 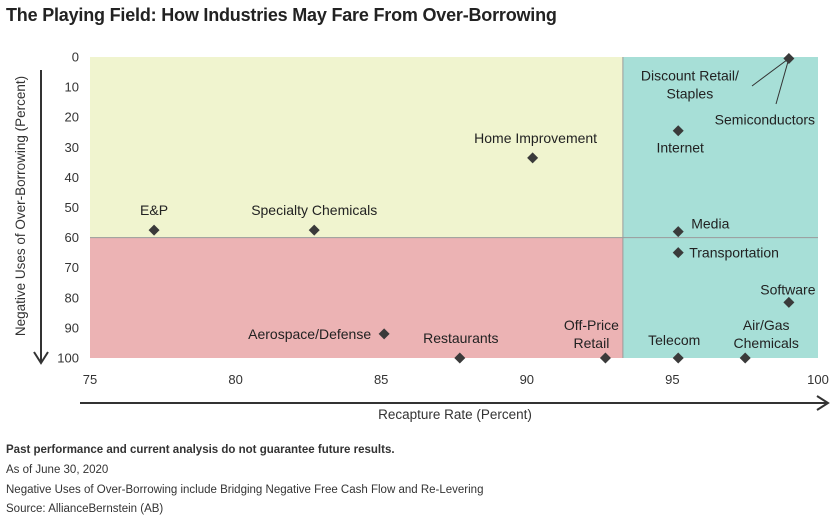 I want to click on y-tick-label: 100, so click(x=68, y=358).